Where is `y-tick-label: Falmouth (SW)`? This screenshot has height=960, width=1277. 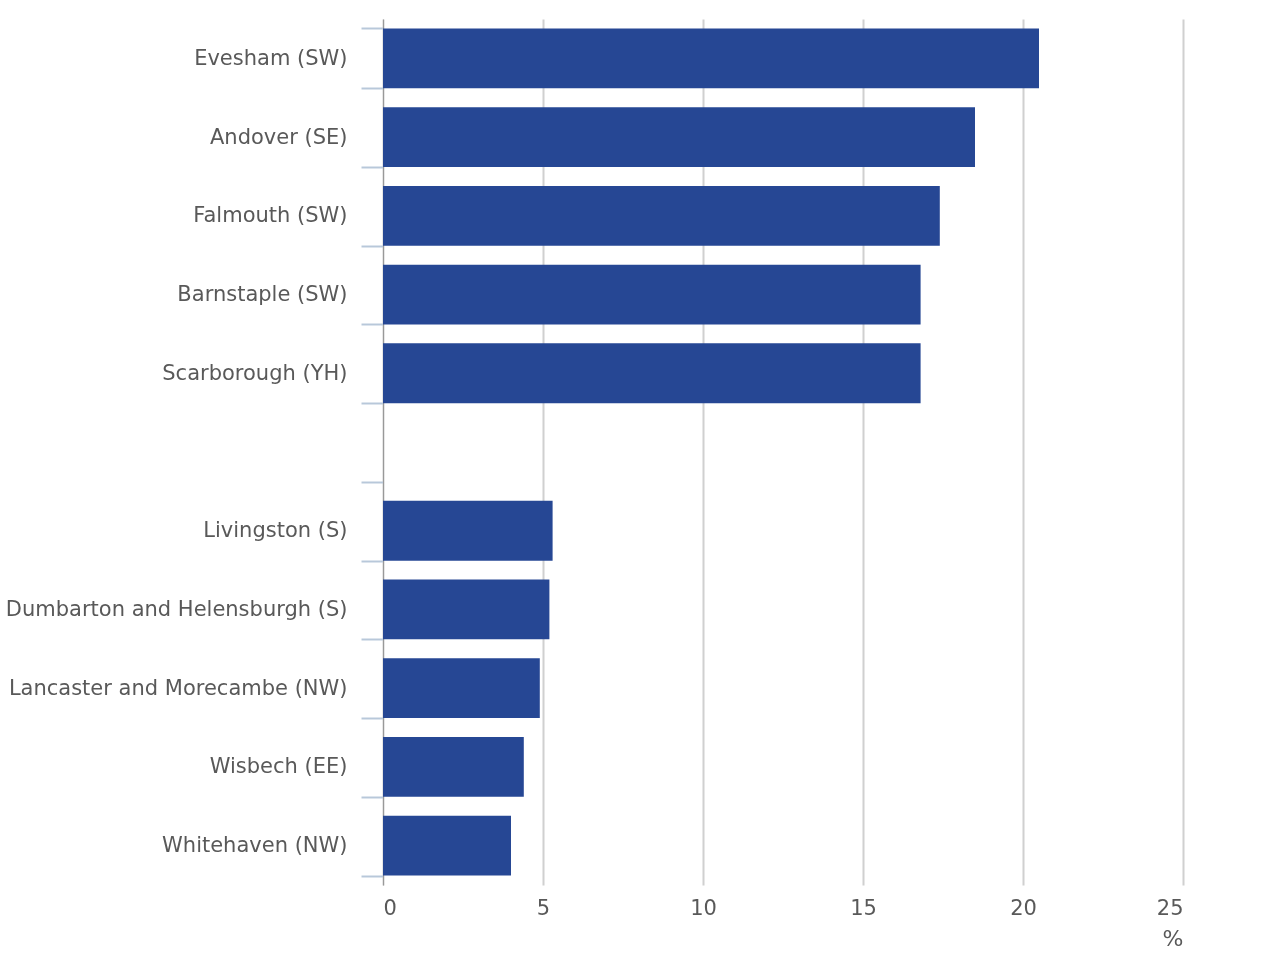 y-tick-label: Falmouth (SW) is located at coordinates (270, 215).